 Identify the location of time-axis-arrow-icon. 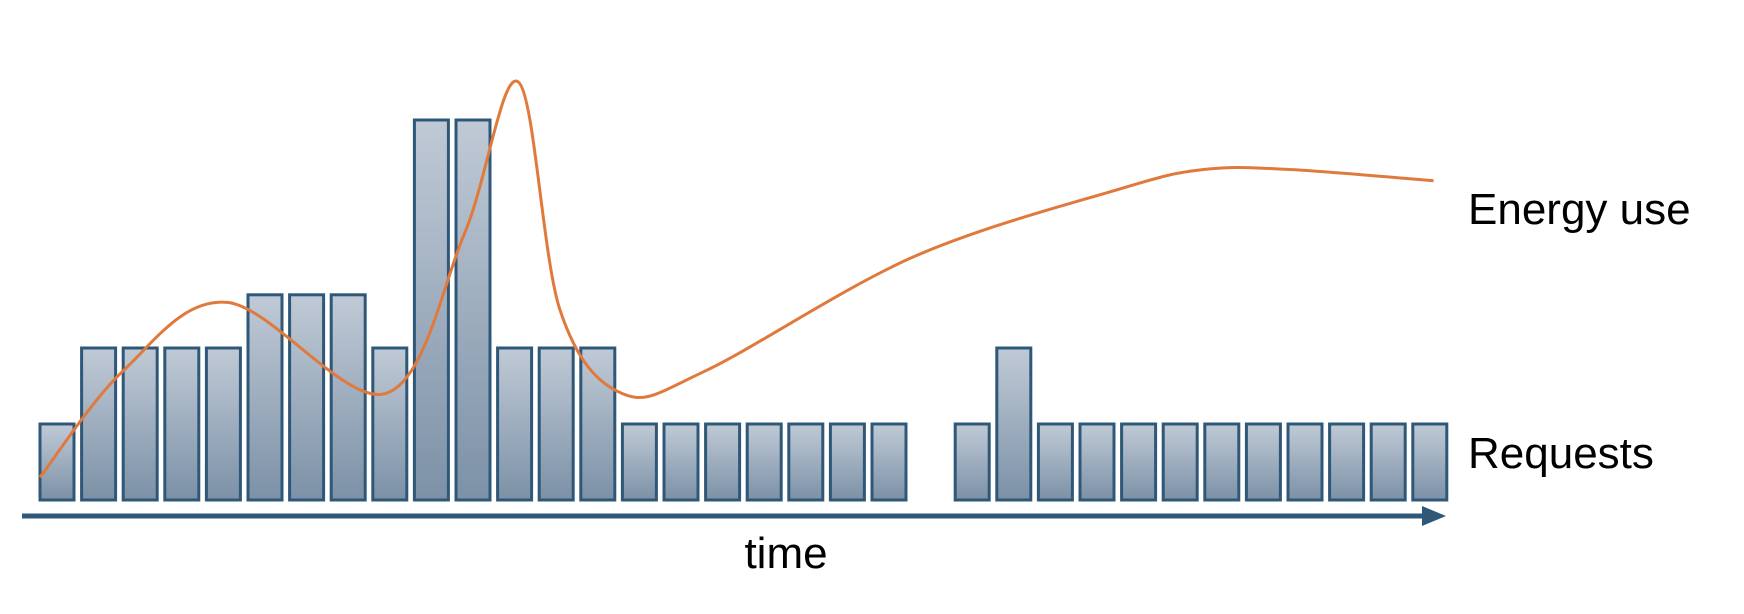
(1434, 516).